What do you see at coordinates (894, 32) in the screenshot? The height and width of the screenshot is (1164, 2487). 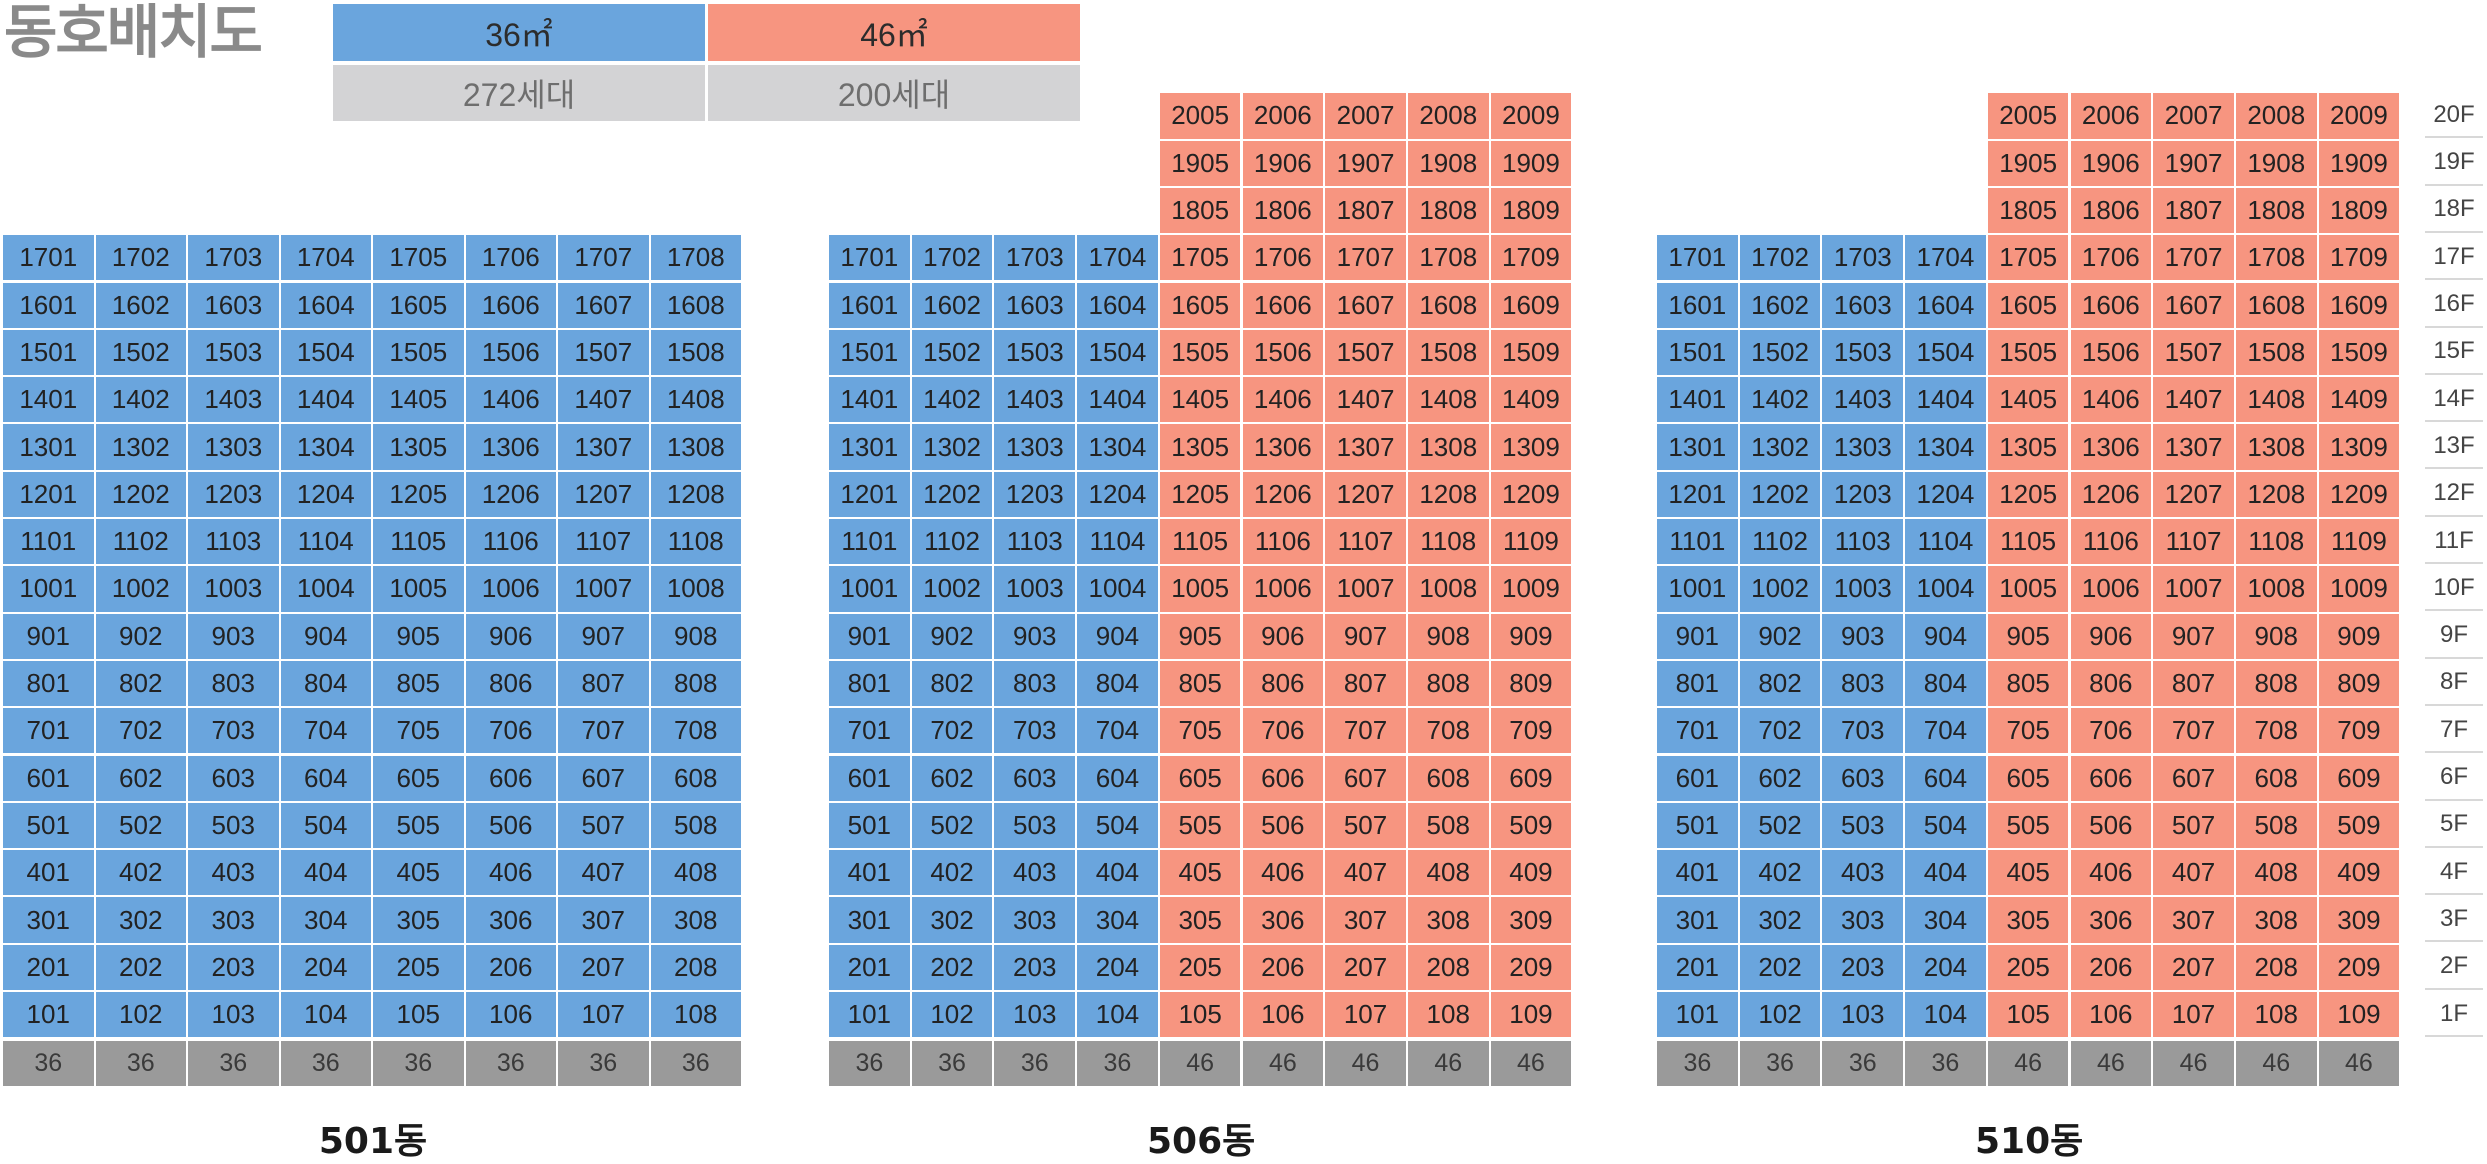 I see `legend-type-46: 46㎡` at bounding box center [894, 32].